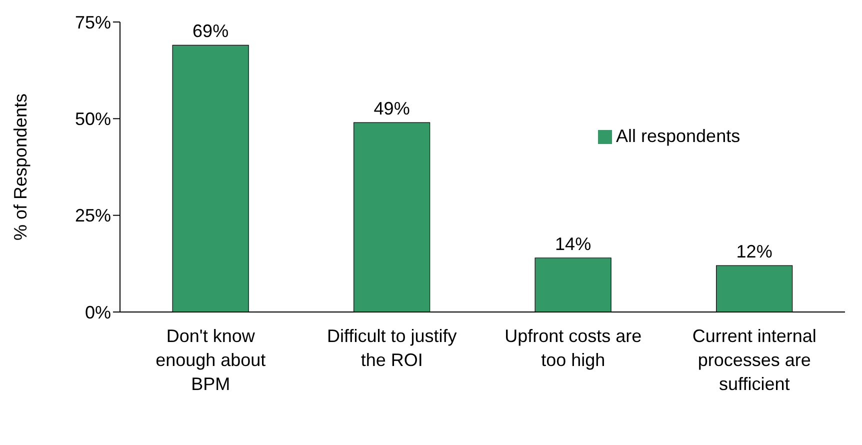  Describe the element at coordinates (392, 348) in the screenshot. I see `x-tick-label: Difficult to justify the ROI` at that location.